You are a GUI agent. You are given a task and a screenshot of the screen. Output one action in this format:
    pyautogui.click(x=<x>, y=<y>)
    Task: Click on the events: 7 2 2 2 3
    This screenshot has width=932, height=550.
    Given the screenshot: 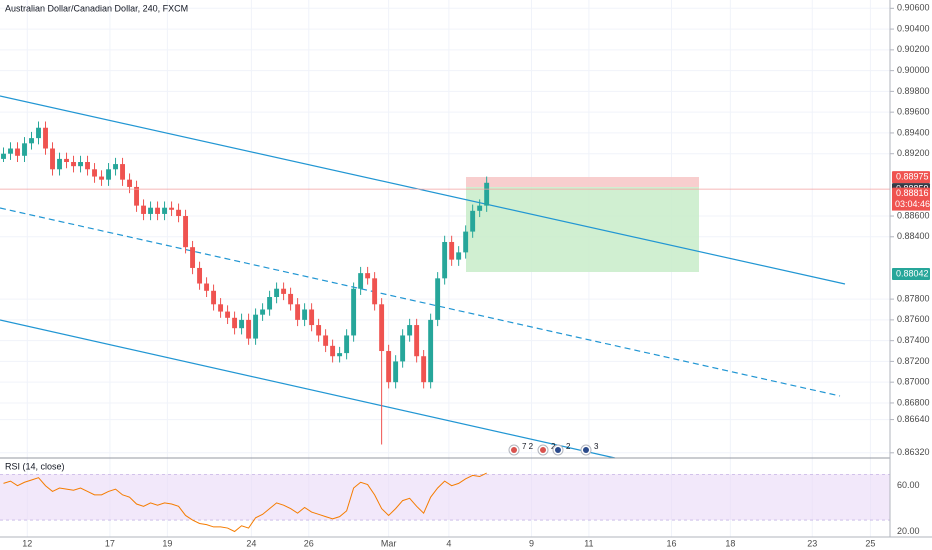 What is the action you would take?
    pyautogui.click(x=553, y=449)
    